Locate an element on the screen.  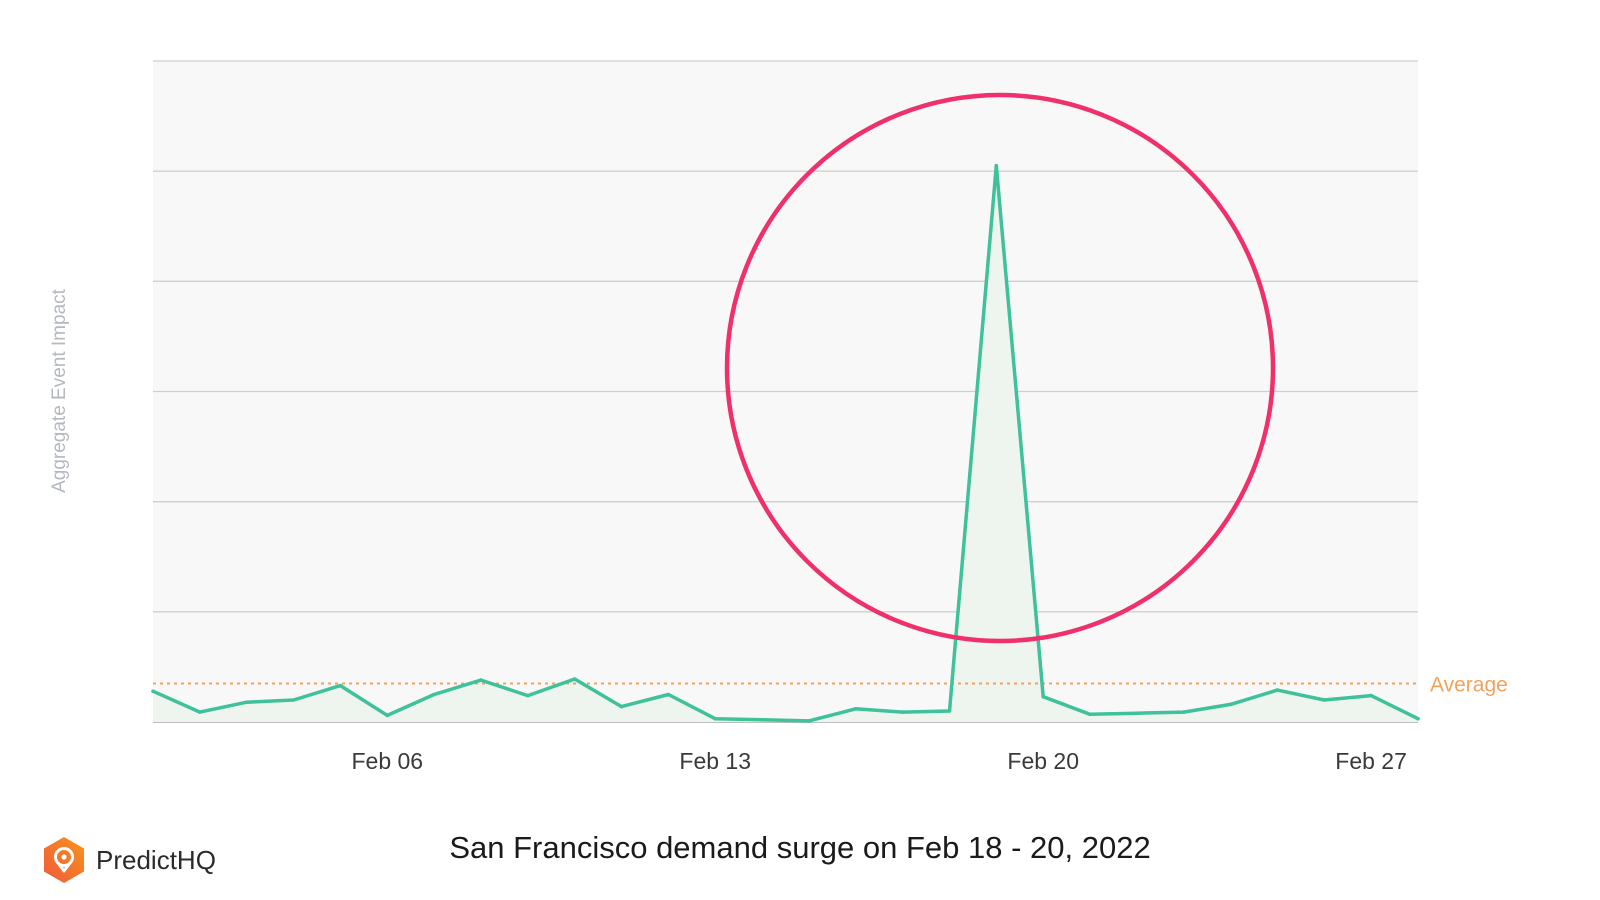
y-axis-label: Aggregate Event Impact is located at coordinates (59, 390).